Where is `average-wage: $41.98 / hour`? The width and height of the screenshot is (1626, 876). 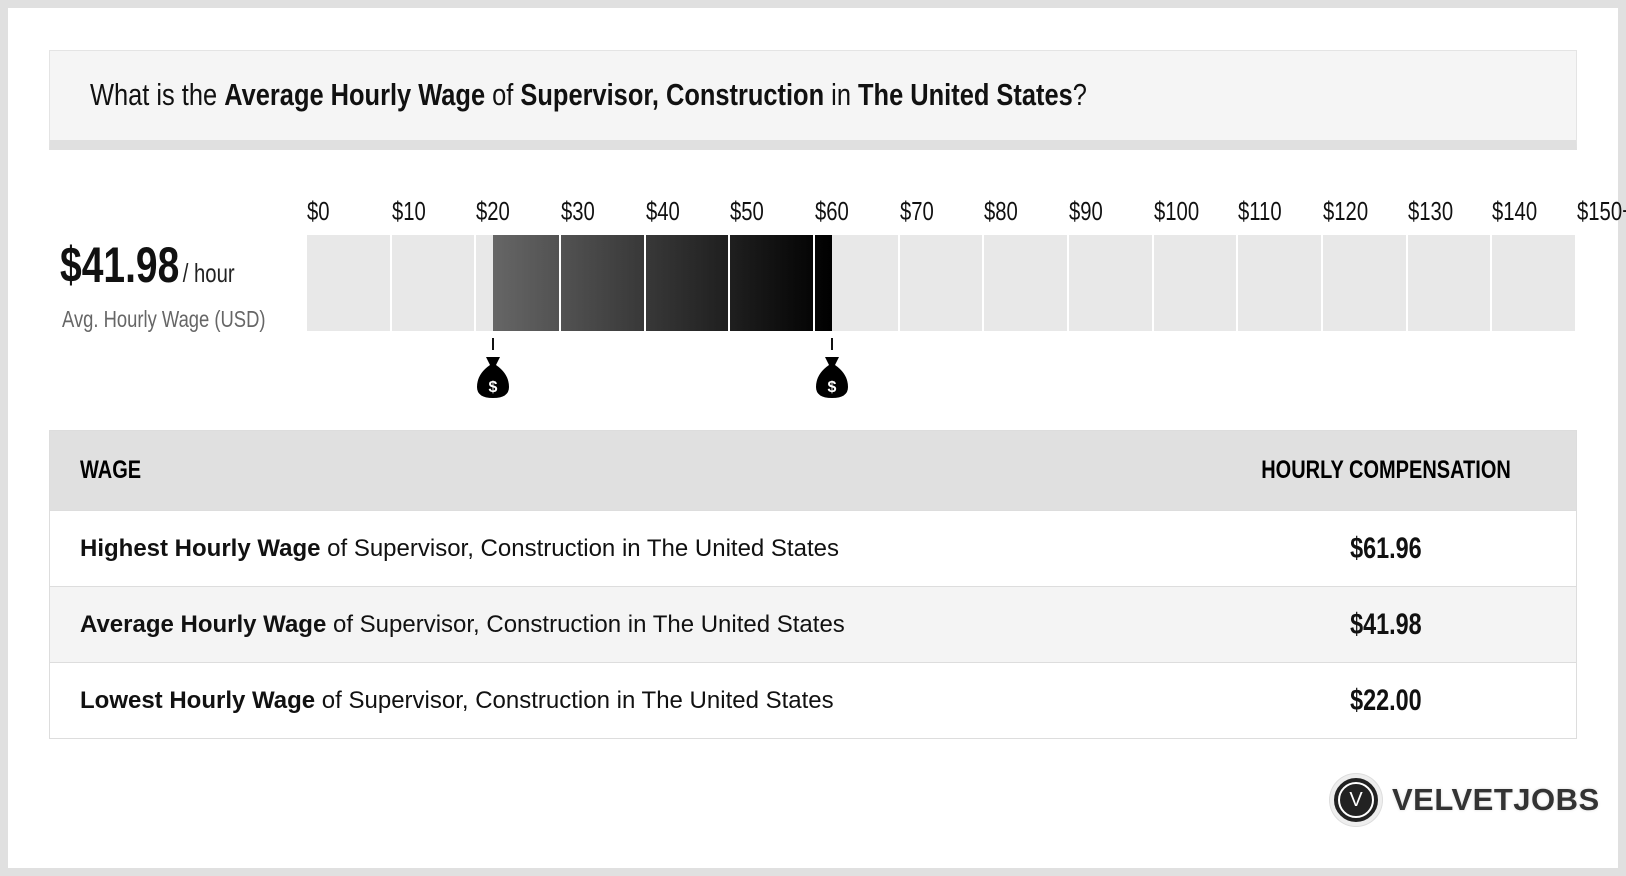
average-wage: $41.98 / hour is located at coordinates (147, 265).